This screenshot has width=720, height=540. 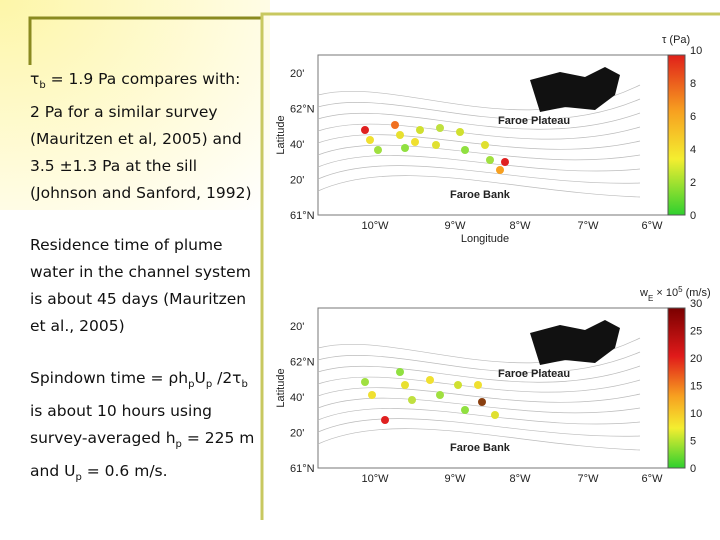 What do you see at coordinates (35, 79) in the screenshot?
I see `text-run: τ` at bounding box center [35, 79].